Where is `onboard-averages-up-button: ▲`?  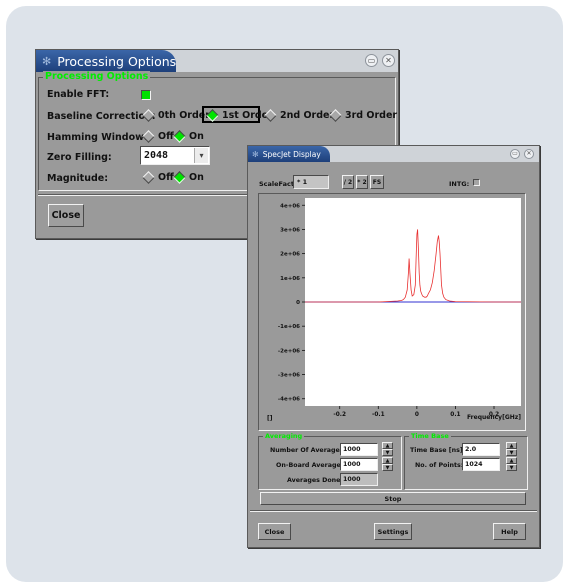
onboard-averages-up-button: ▲ is located at coordinates (387, 460).